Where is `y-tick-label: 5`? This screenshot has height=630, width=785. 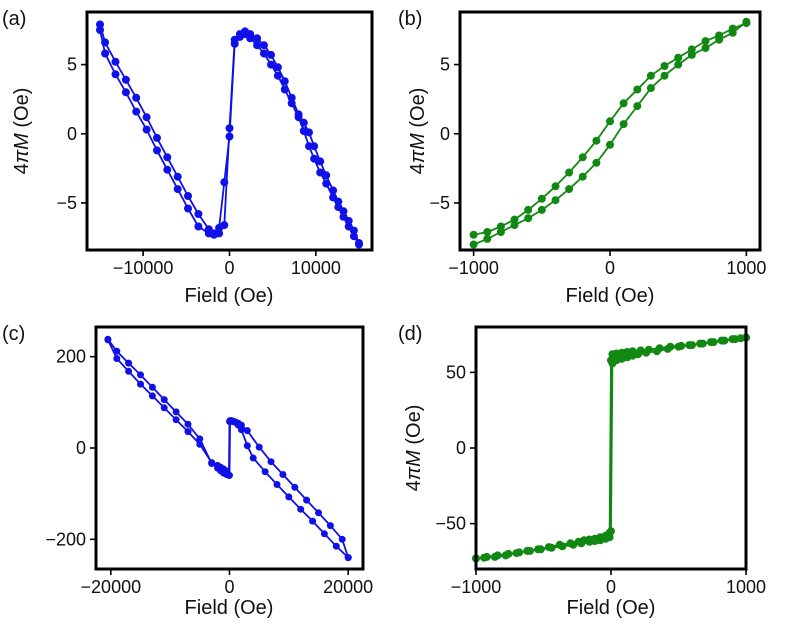
y-tick-label: 5 is located at coordinates (72, 65).